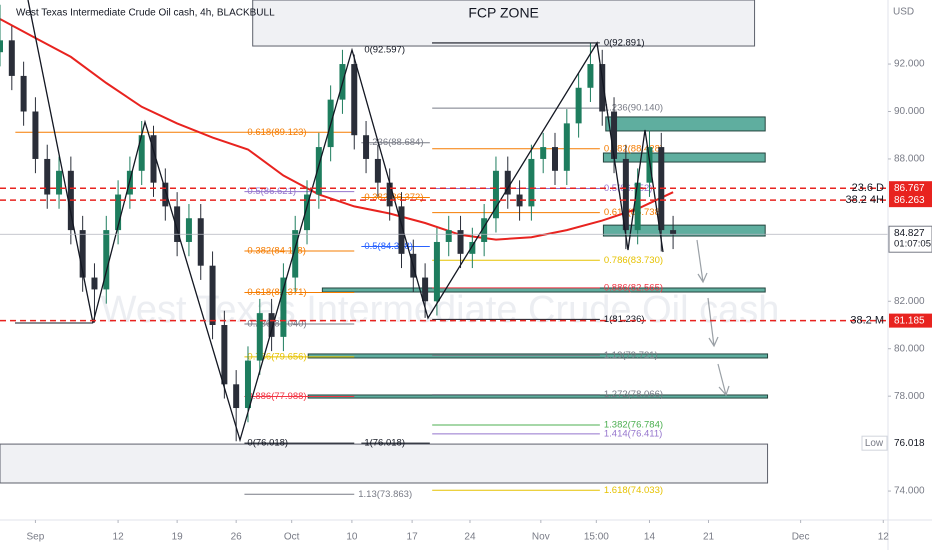  Describe the element at coordinates (909, 159) in the screenshot. I see `y-tick-label: 88.000` at that location.